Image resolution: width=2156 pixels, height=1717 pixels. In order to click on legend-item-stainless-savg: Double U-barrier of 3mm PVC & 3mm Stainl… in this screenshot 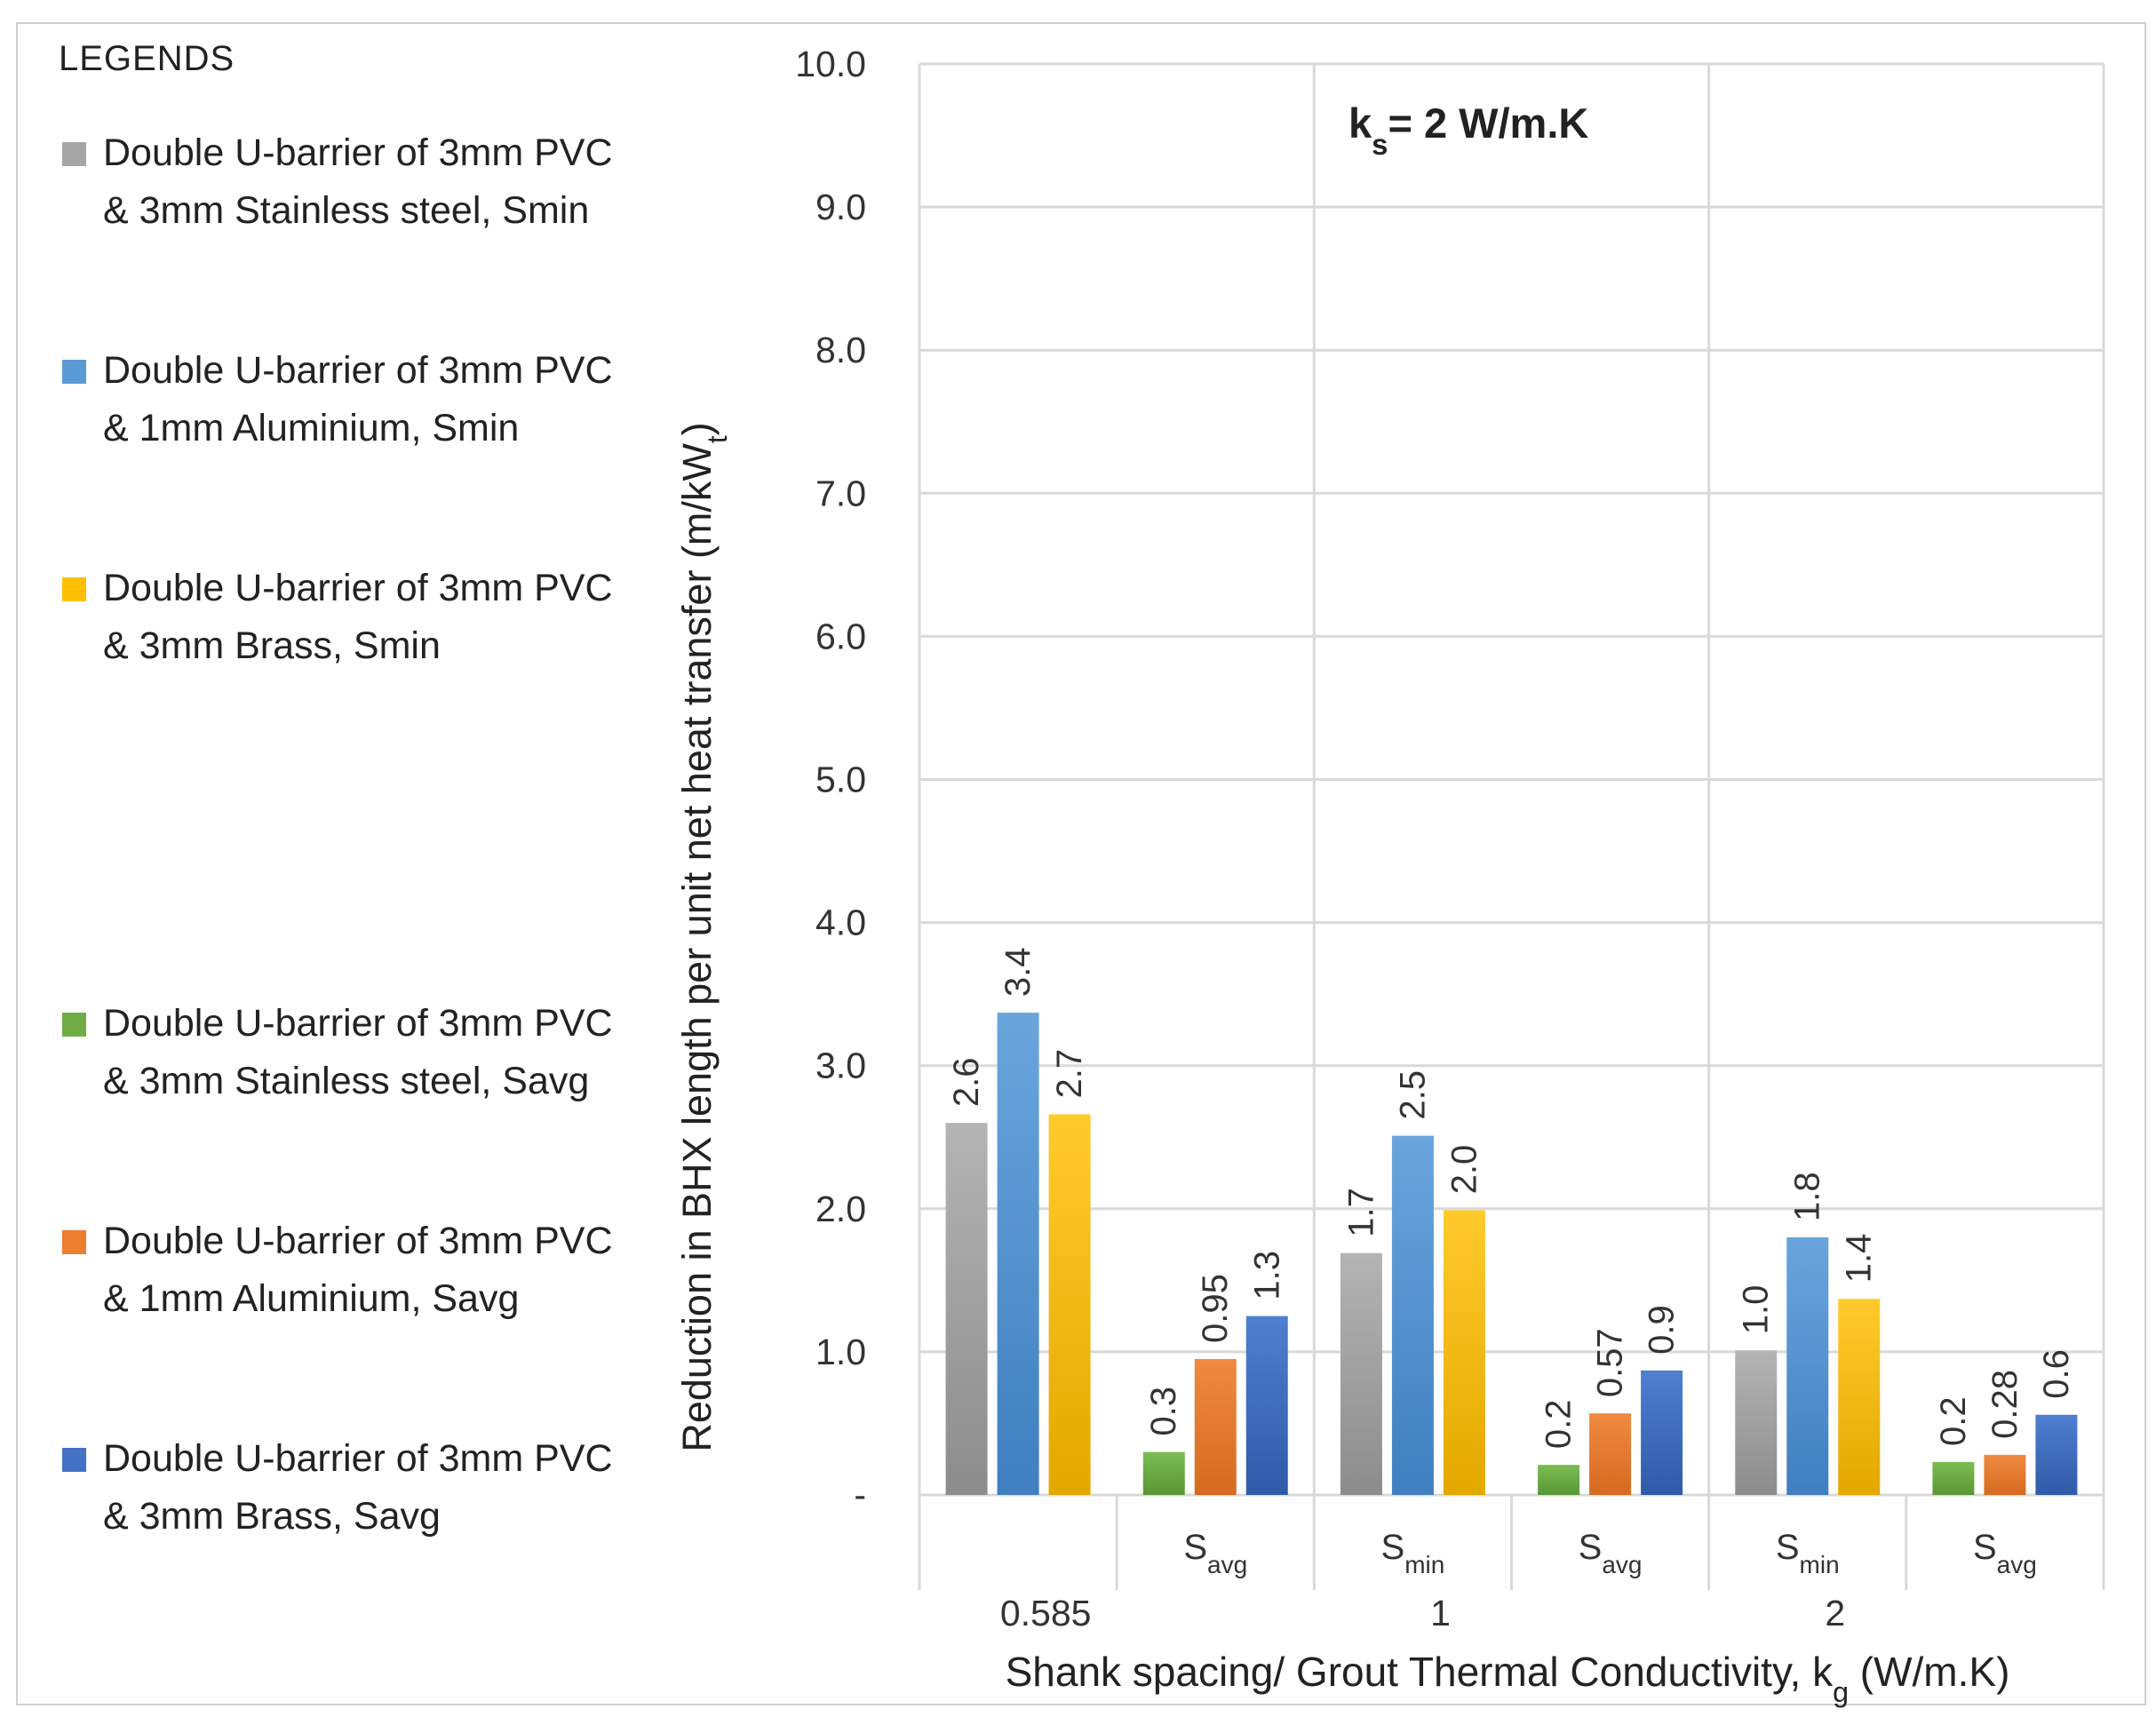, I will do `click(346, 1052)`.